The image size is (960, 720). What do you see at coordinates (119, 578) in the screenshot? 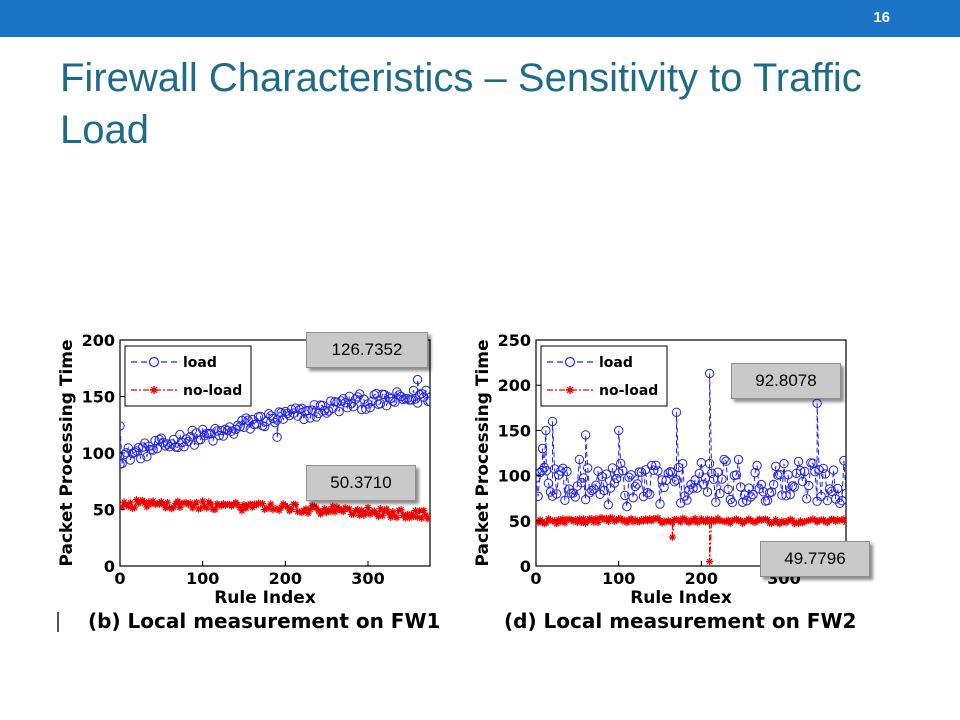
I see `x-tick-label: 0` at bounding box center [119, 578].